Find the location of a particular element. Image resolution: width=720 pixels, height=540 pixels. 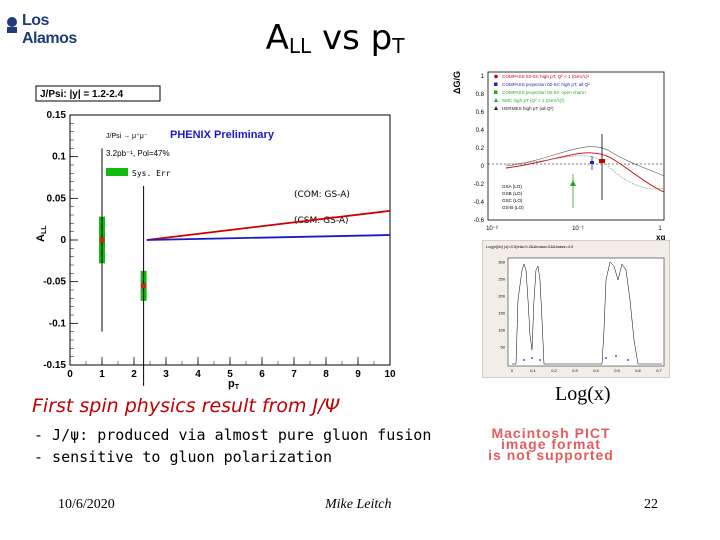

x-tick-label: 6 is located at coordinates (262, 374).